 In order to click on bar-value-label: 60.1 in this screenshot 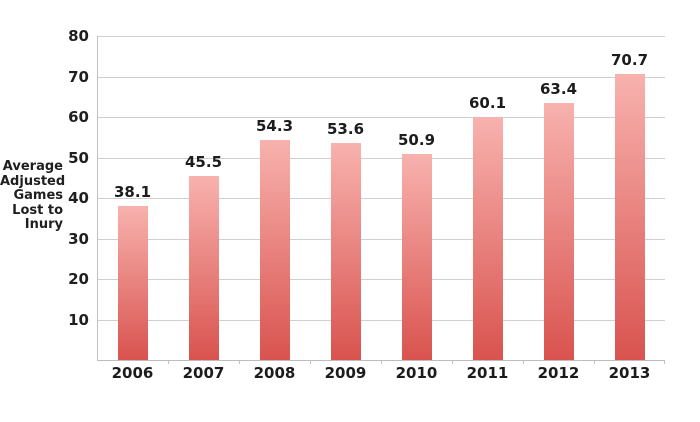, I will do `click(487, 102)`.